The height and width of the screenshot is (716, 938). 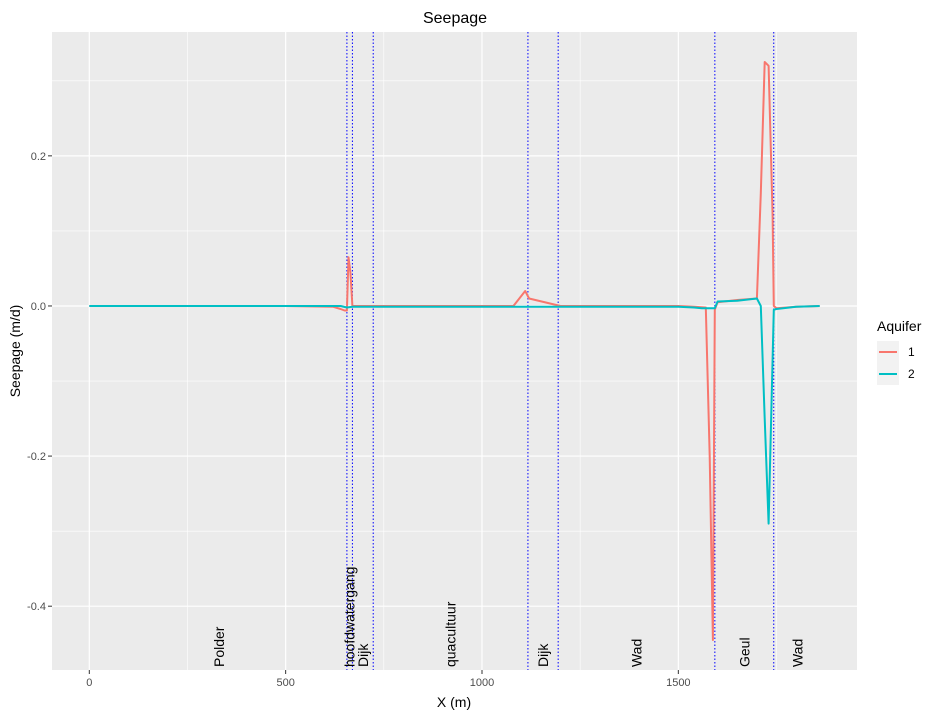 I want to click on legend-label: 1, so click(x=911, y=352).